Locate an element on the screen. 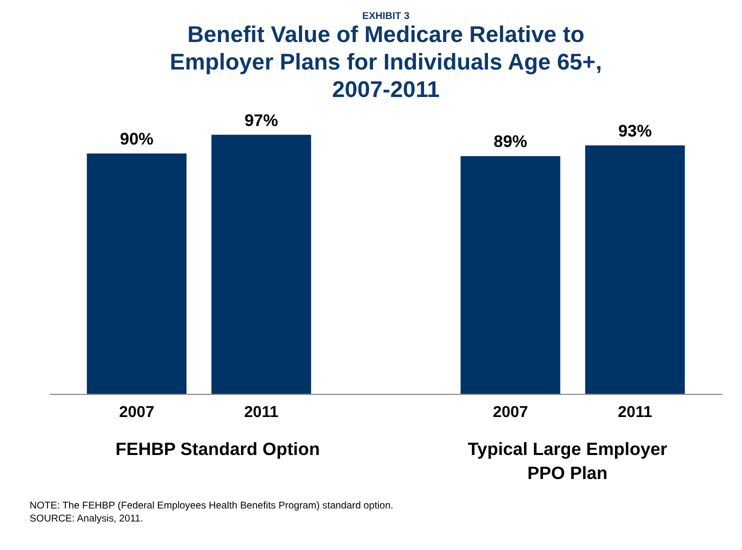  data-label: 97% is located at coordinates (261, 120).